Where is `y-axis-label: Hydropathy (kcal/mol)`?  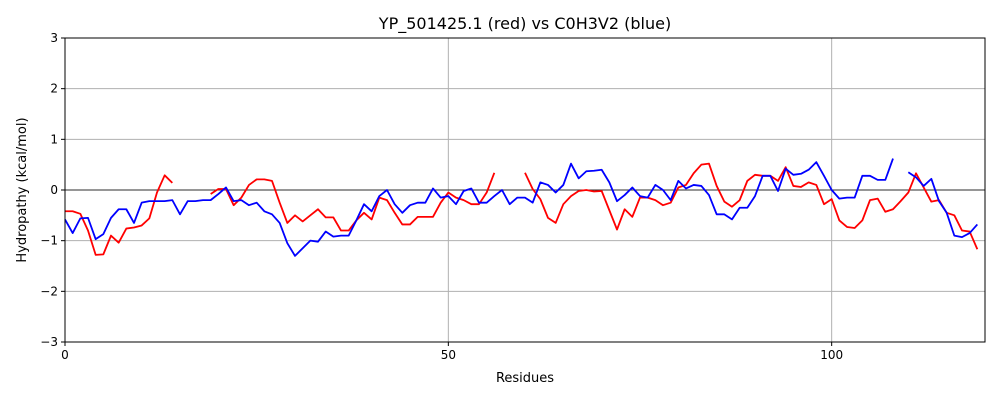 y-axis-label: Hydropathy (kcal/mol) is located at coordinates (22, 189).